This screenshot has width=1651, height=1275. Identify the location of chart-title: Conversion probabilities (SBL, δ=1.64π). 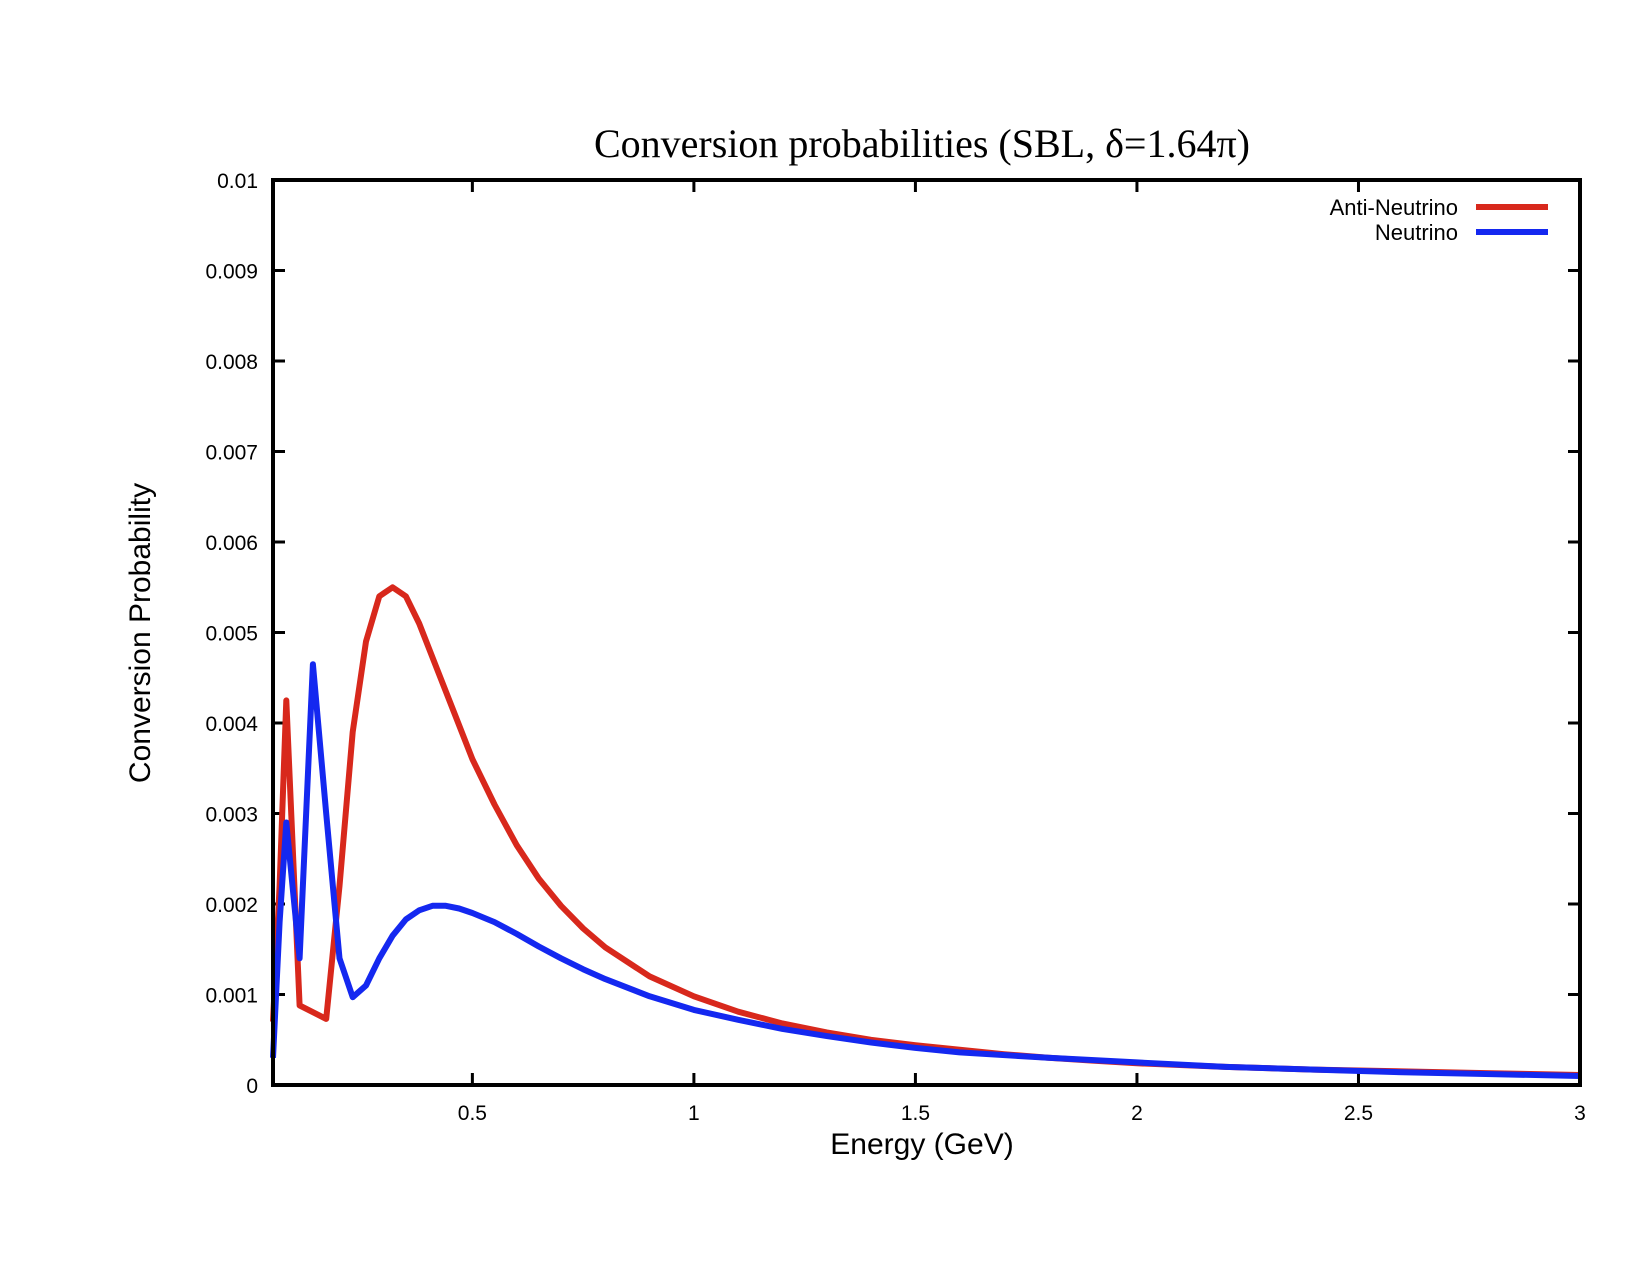
(922, 143).